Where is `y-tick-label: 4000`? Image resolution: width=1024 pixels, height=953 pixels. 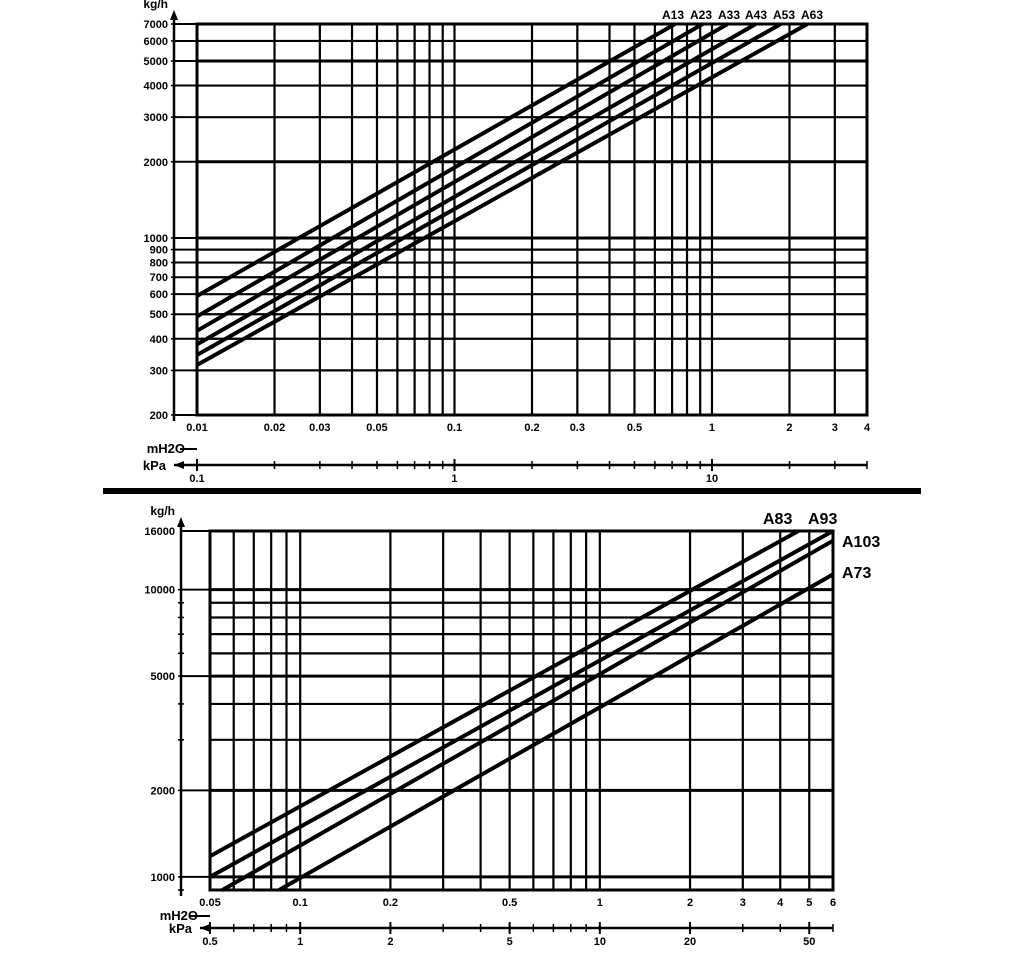 y-tick-label: 4000 is located at coordinates (156, 87).